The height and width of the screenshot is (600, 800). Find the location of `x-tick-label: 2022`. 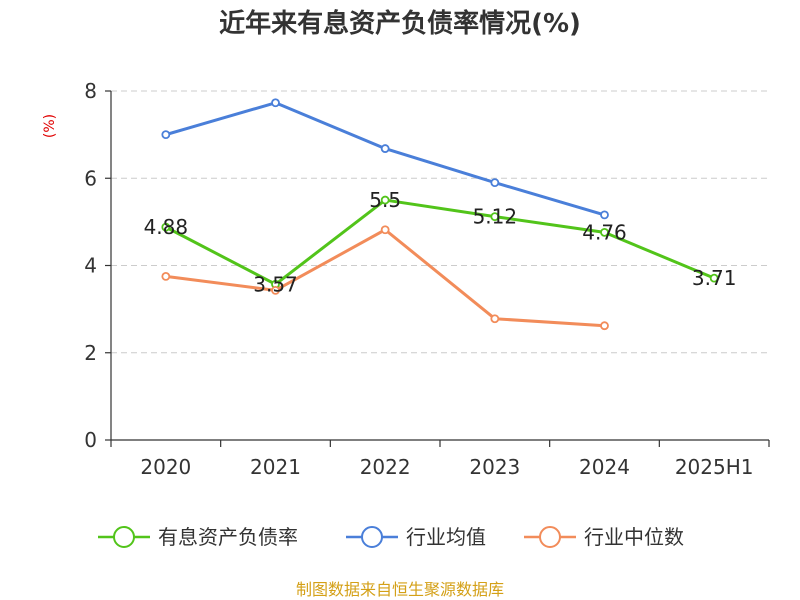

x-tick-label: 2022 is located at coordinates (385, 467).